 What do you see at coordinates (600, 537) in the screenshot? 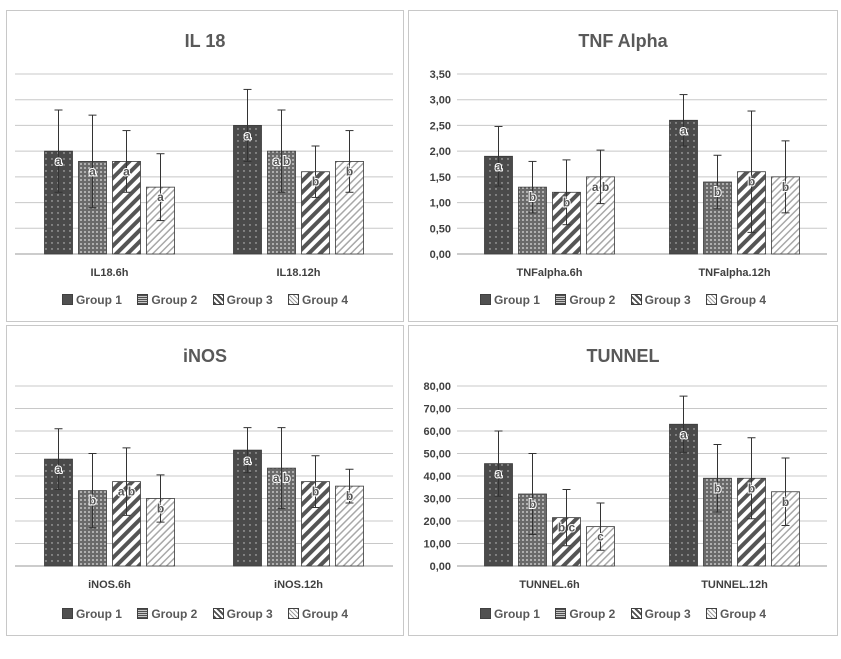
I see `significance-label: c` at bounding box center [600, 537].